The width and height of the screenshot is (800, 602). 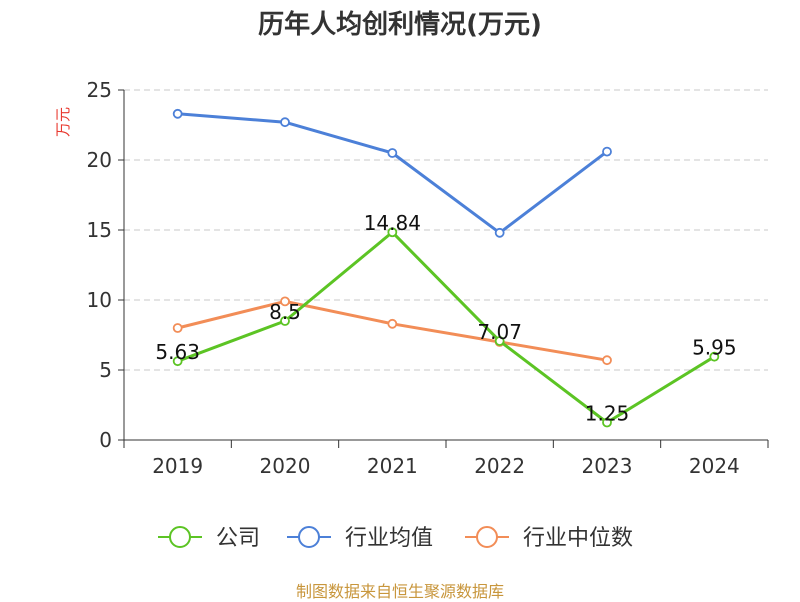 What do you see at coordinates (399, 591) in the screenshot?
I see `source-note: 制图数据来自恒生聚源数据库` at bounding box center [399, 591].